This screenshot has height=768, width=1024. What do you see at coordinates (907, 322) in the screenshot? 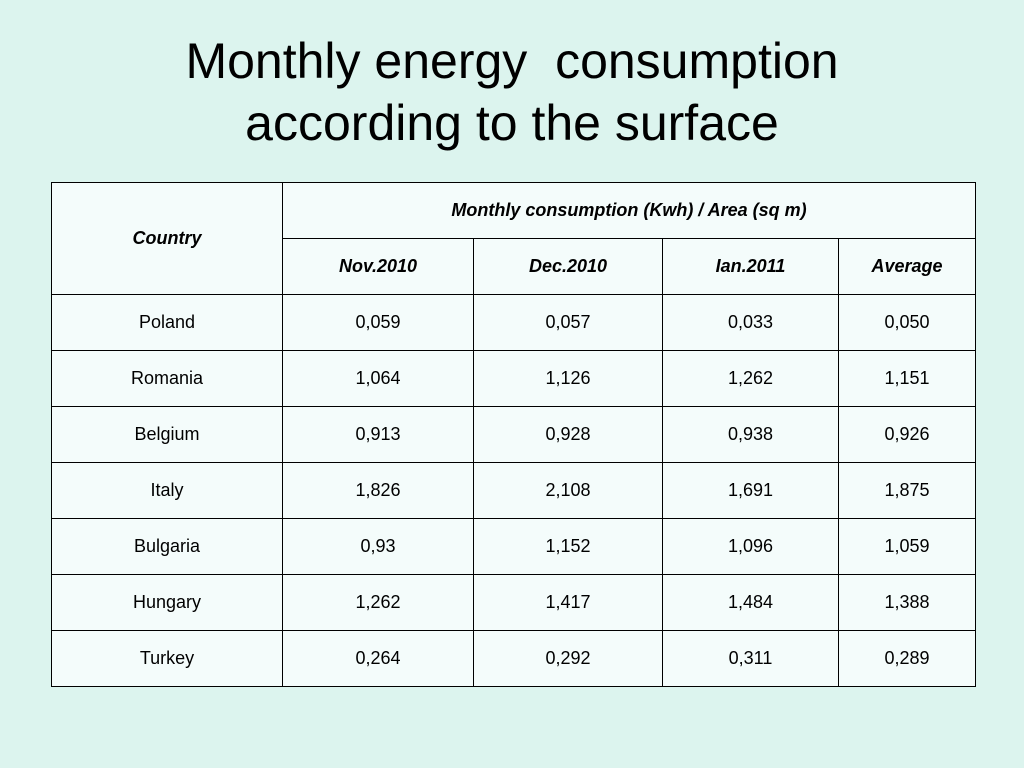
I see `value-cell: 0,050` at bounding box center [907, 322].